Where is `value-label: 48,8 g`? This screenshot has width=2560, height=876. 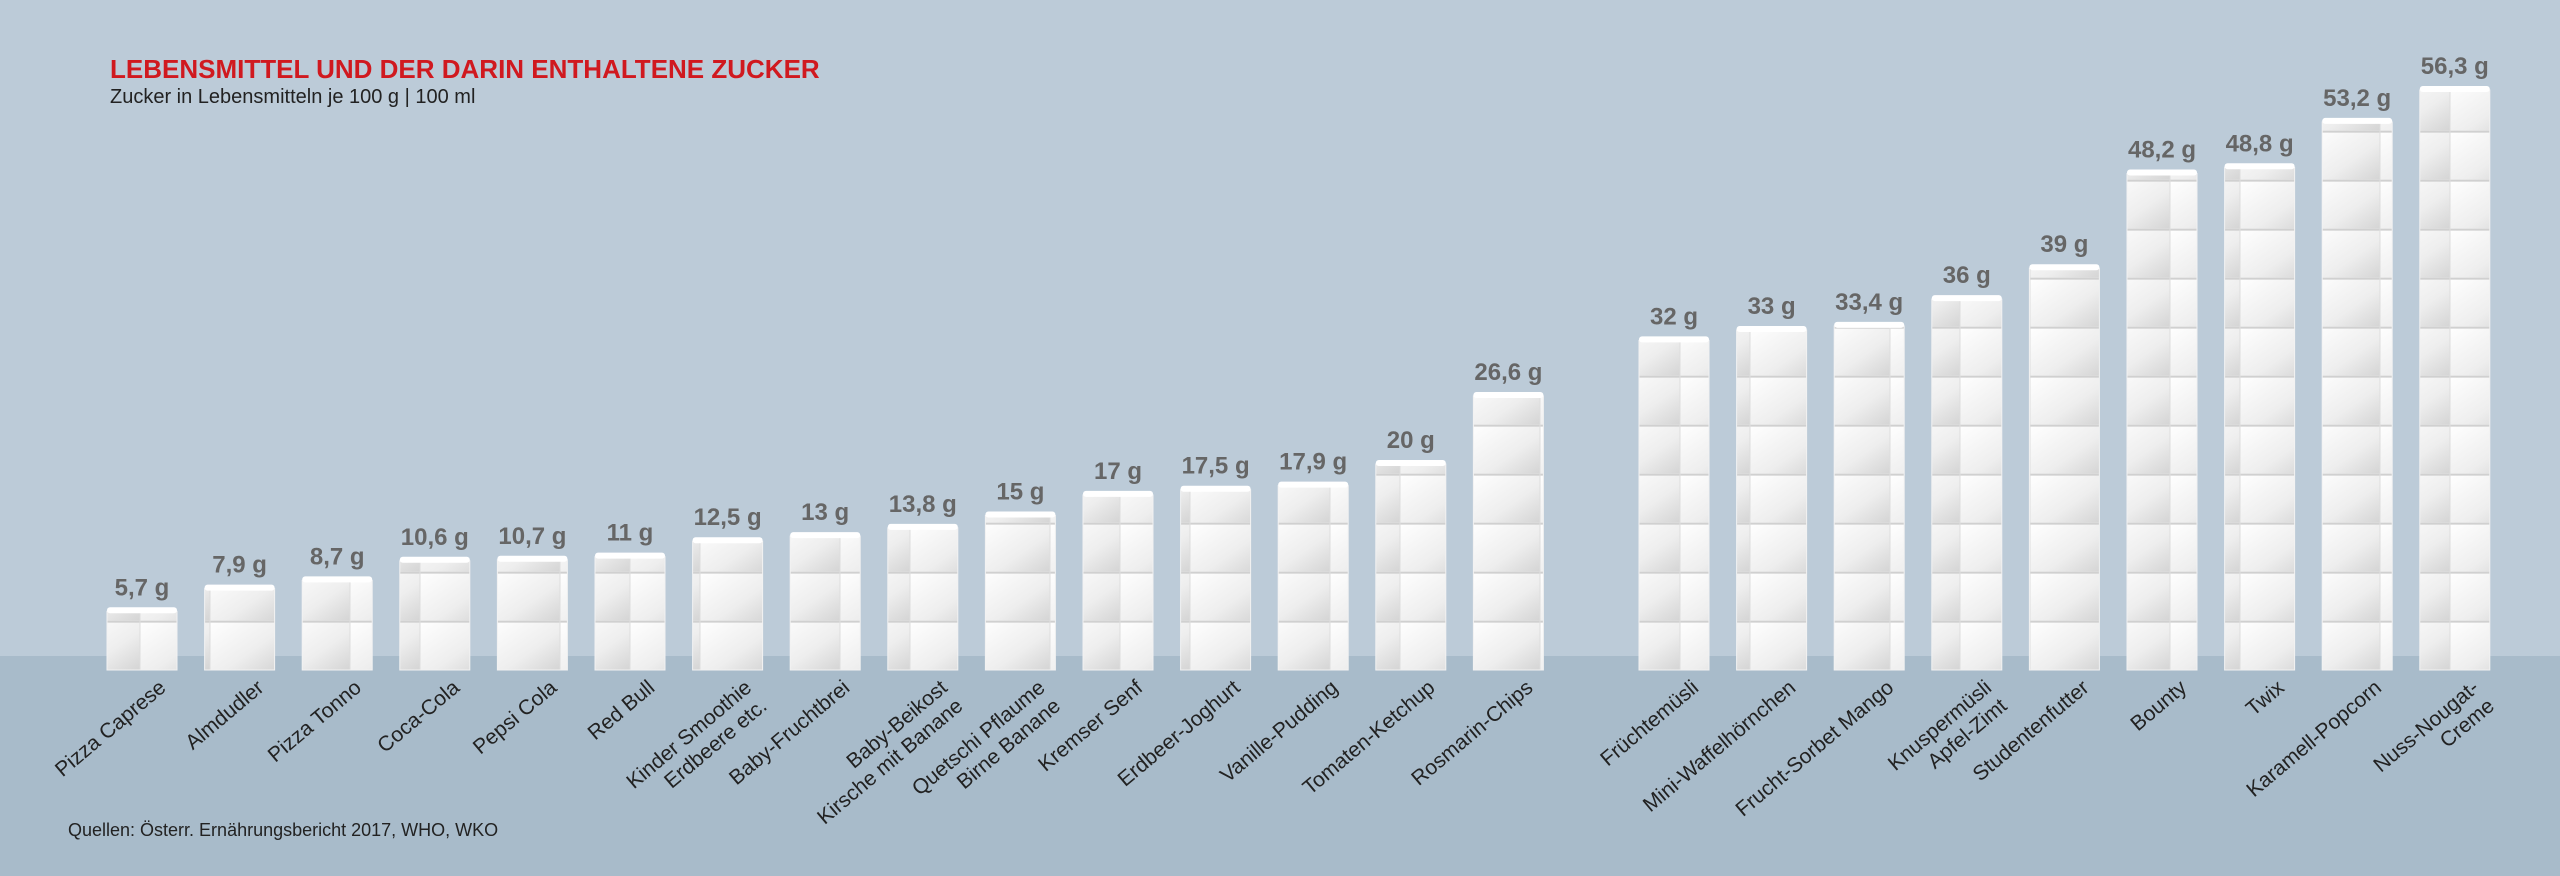 value-label: 48,8 g is located at coordinates (2260, 143).